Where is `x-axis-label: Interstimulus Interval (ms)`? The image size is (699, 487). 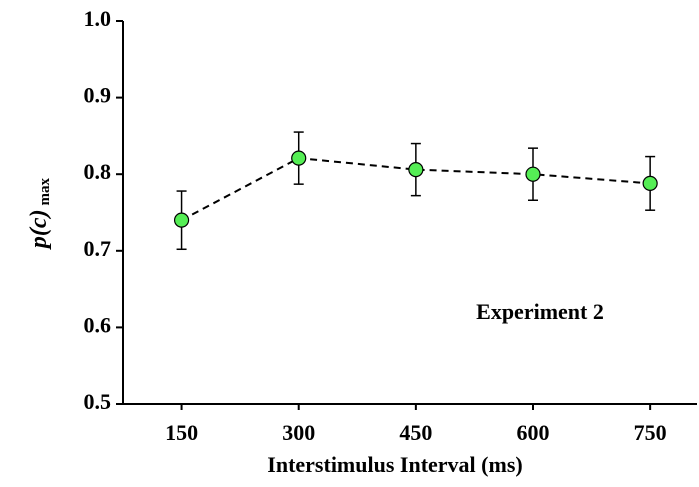 x-axis-label: Interstimulus Interval (ms) is located at coordinates (394, 464).